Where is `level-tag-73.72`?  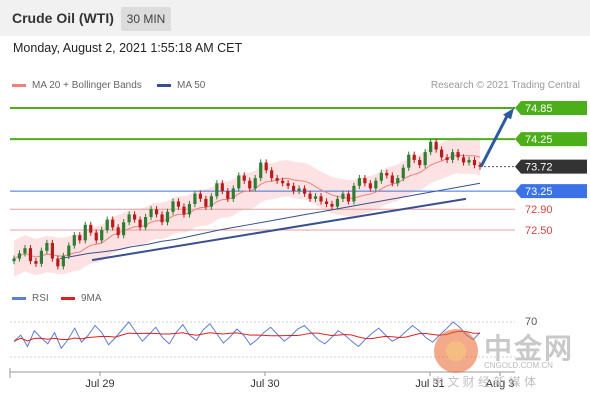
level-tag-73.72 is located at coordinates (551, 166).